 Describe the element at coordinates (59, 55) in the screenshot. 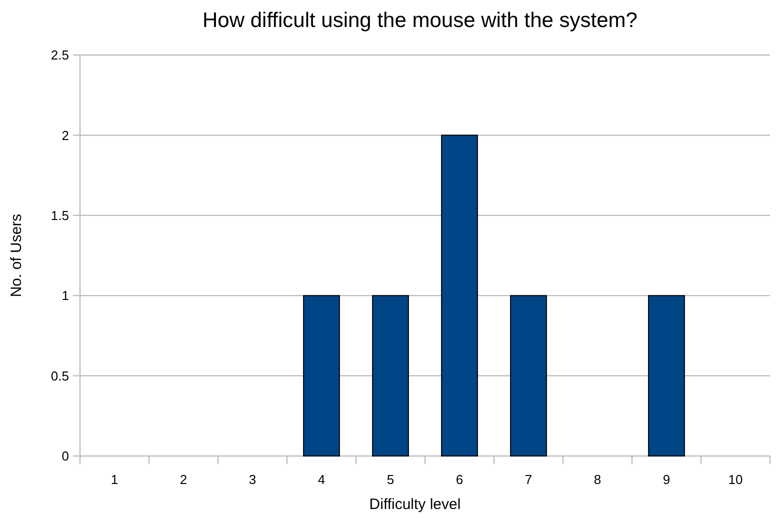

I see `y-tick-label: 2.5` at that location.